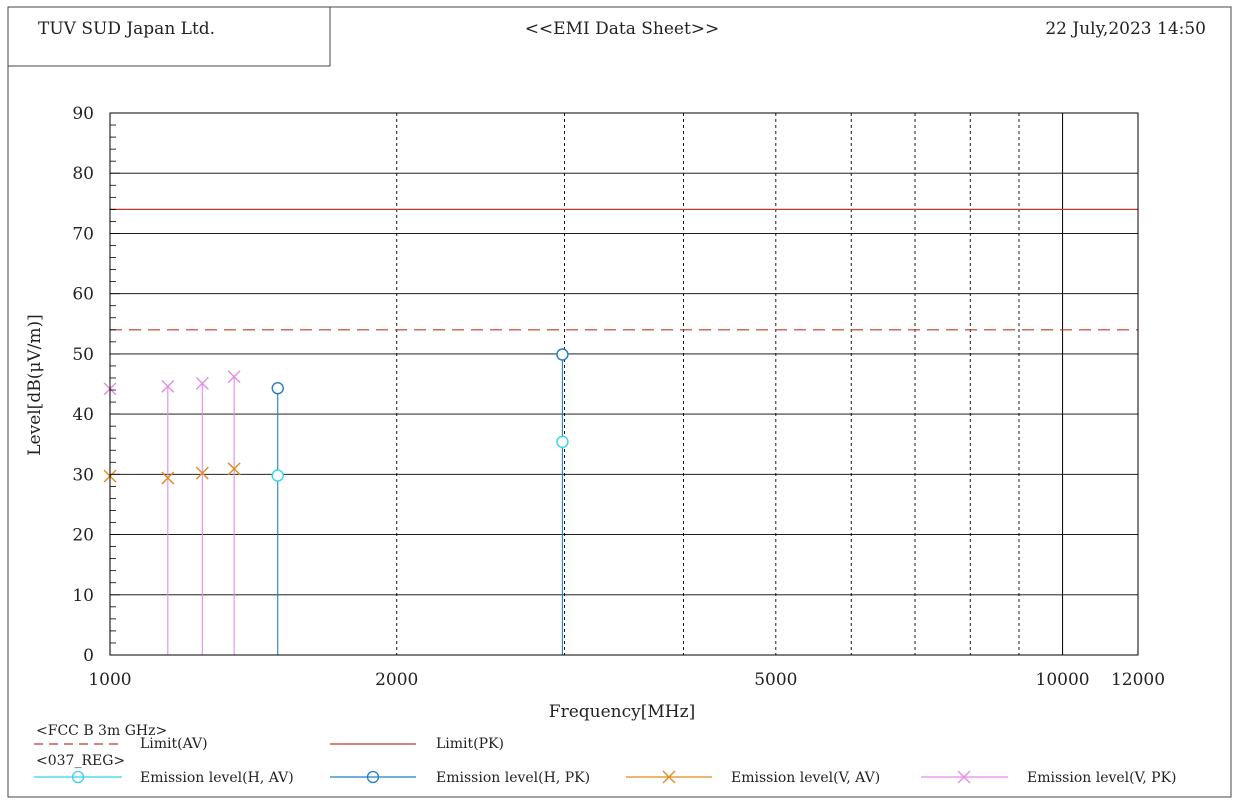 The width and height of the screenshot is (1239, 803). What do you see at coordinates (336, 501) in the screenshot?
I see `emission-series` at bounding box center [336, 501].